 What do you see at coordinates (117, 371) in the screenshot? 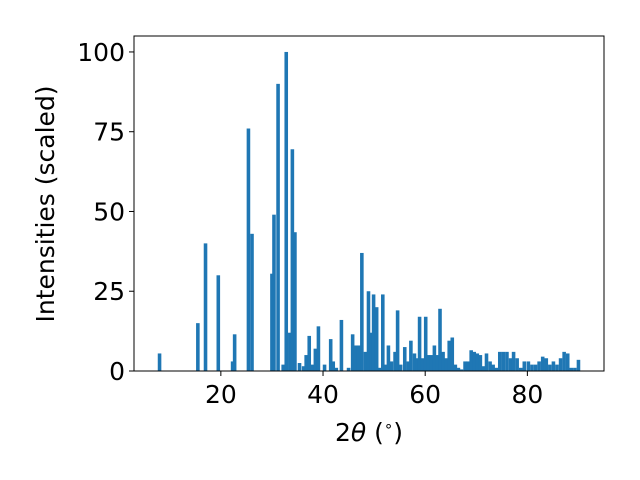
I see `y-tick-label: 0` at bounding box center [117, 371].